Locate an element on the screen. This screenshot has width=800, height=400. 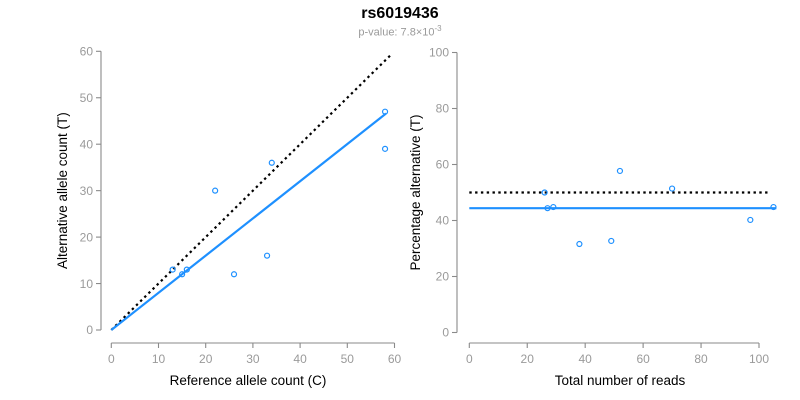
plot-title: rs6019436 is located at coordinates (400, 13).